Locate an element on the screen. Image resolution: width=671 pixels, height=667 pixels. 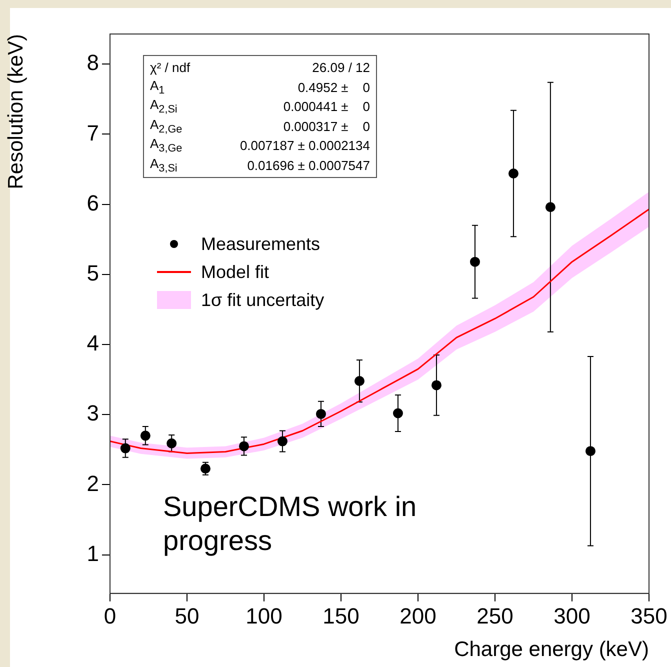
legend-label: Model fit is located at coordinates (235, 272).